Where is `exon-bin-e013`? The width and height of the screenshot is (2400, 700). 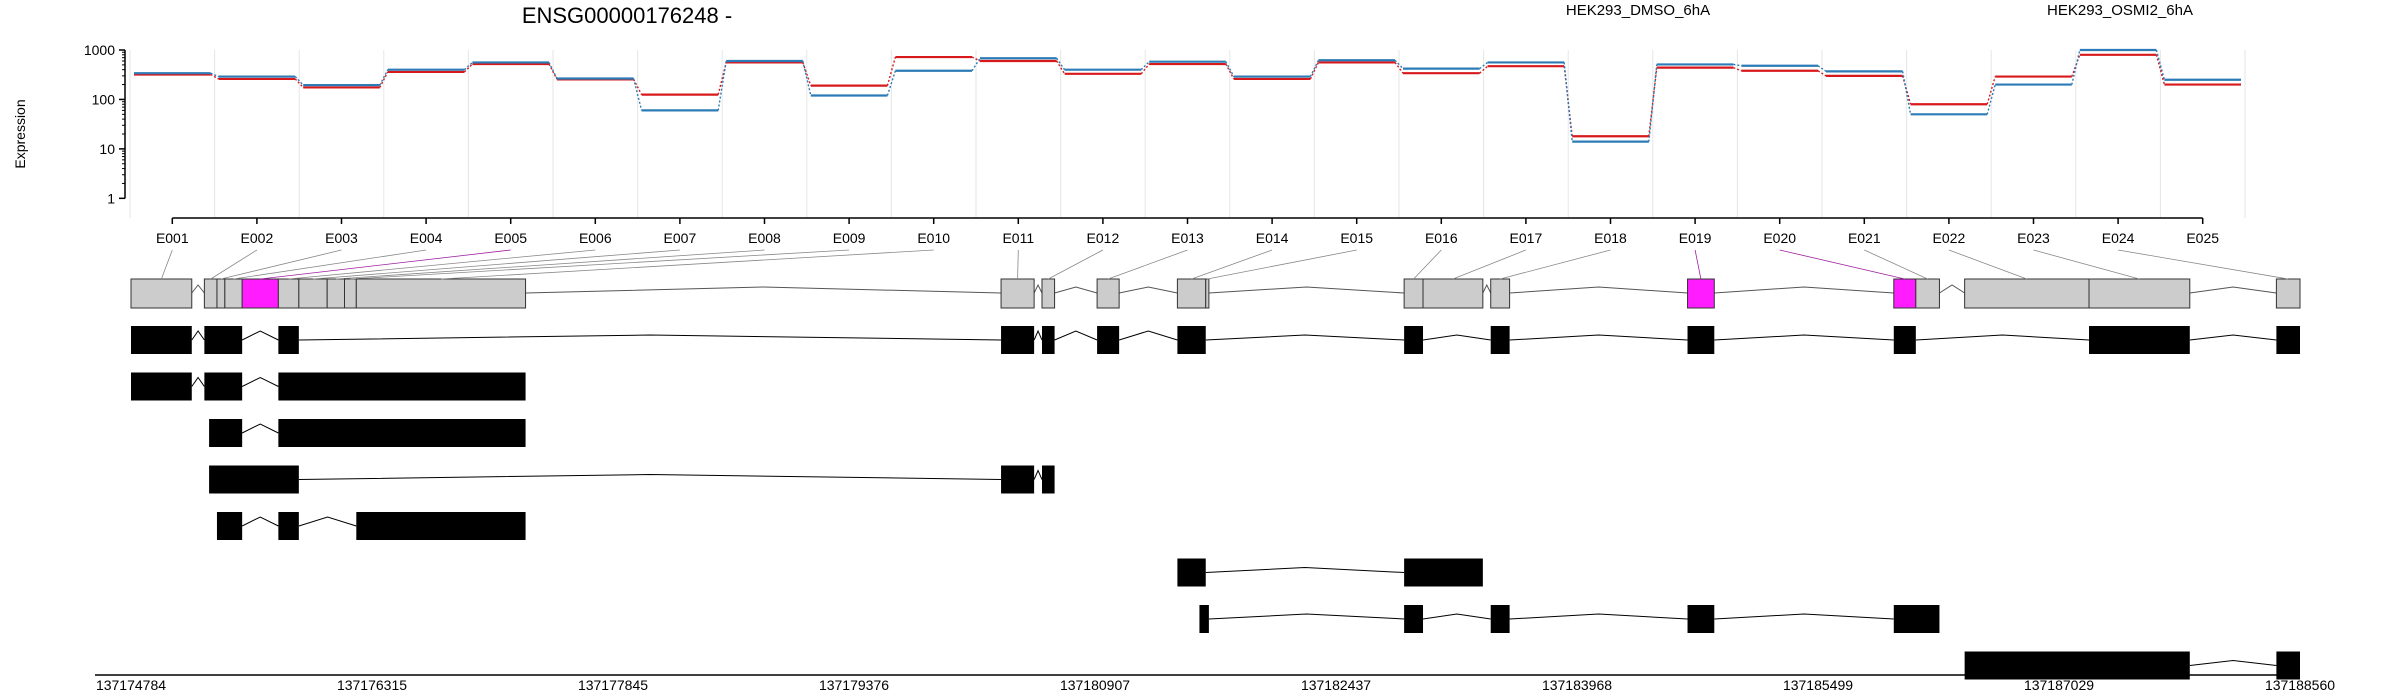
exon-bin-e013 is located at coordinates (1108, 293).